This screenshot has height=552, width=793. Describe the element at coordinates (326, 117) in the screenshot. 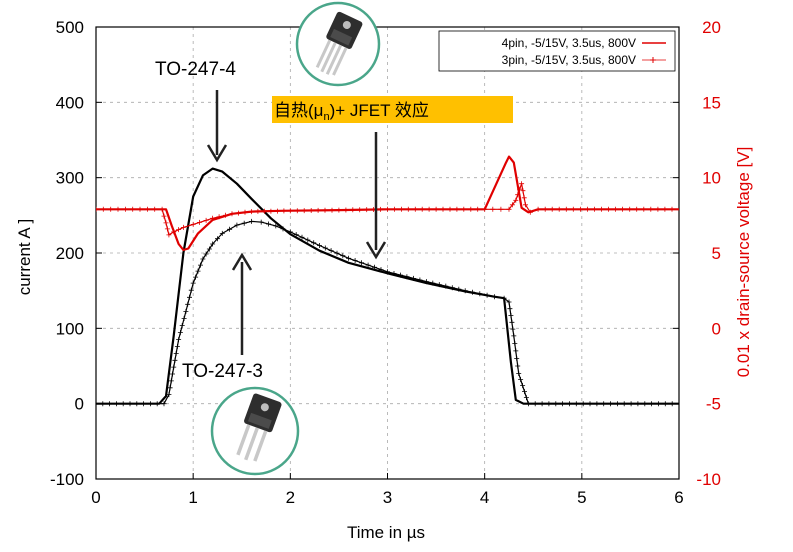

I see `annotation-jfet-sub: n` at that location.